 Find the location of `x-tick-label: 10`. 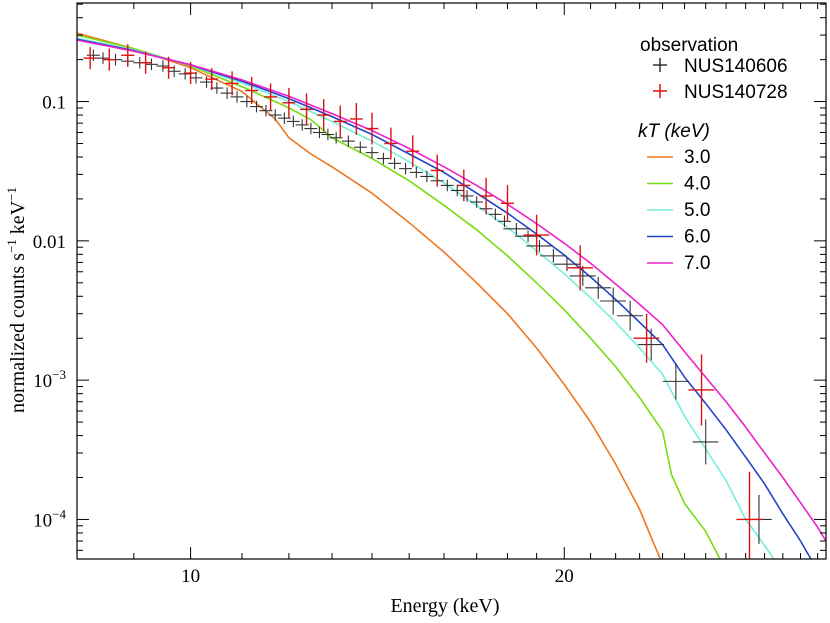

x-tick-label: 10 is located at coordinates (190, 576).